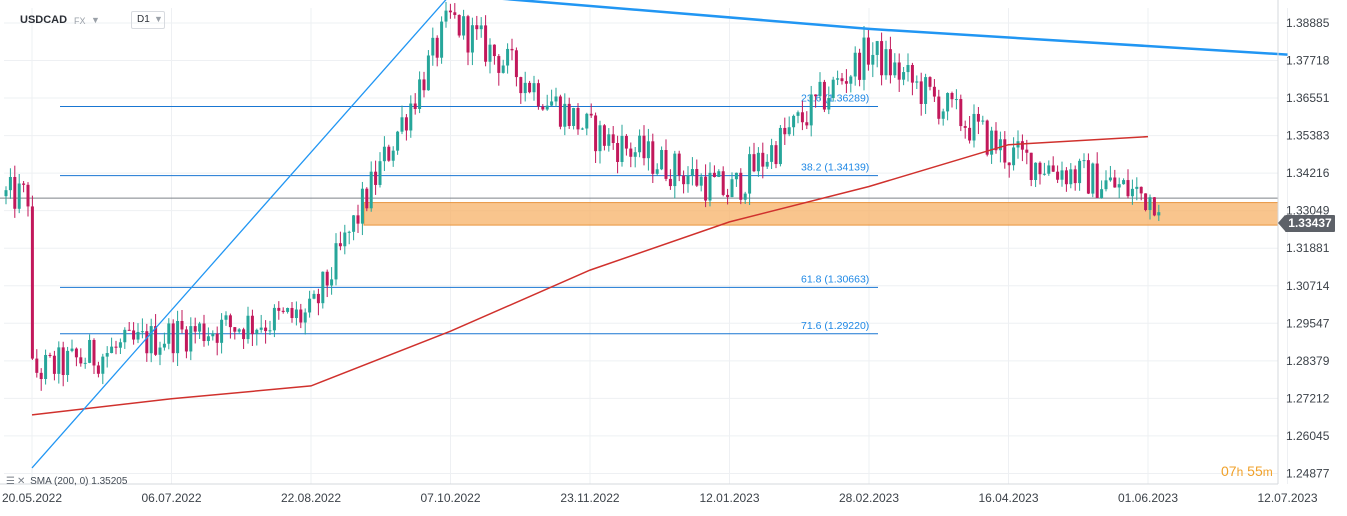 The height and width of the screenshot is (516, 1347). Describe the element at coordinates (835, 168) in the screenshot. I see `fib-level-label: 38.2 (1.34139)` at that location.